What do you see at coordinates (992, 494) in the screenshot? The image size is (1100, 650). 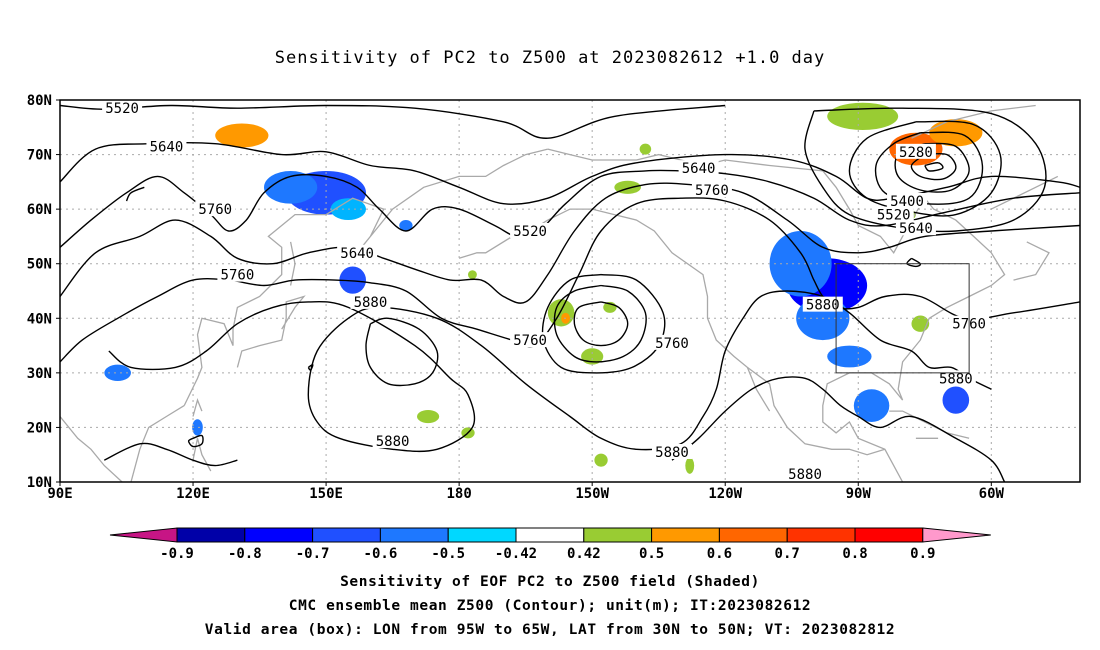 I see `lon-tick-label: 60W` at bounding box center [992, 494].